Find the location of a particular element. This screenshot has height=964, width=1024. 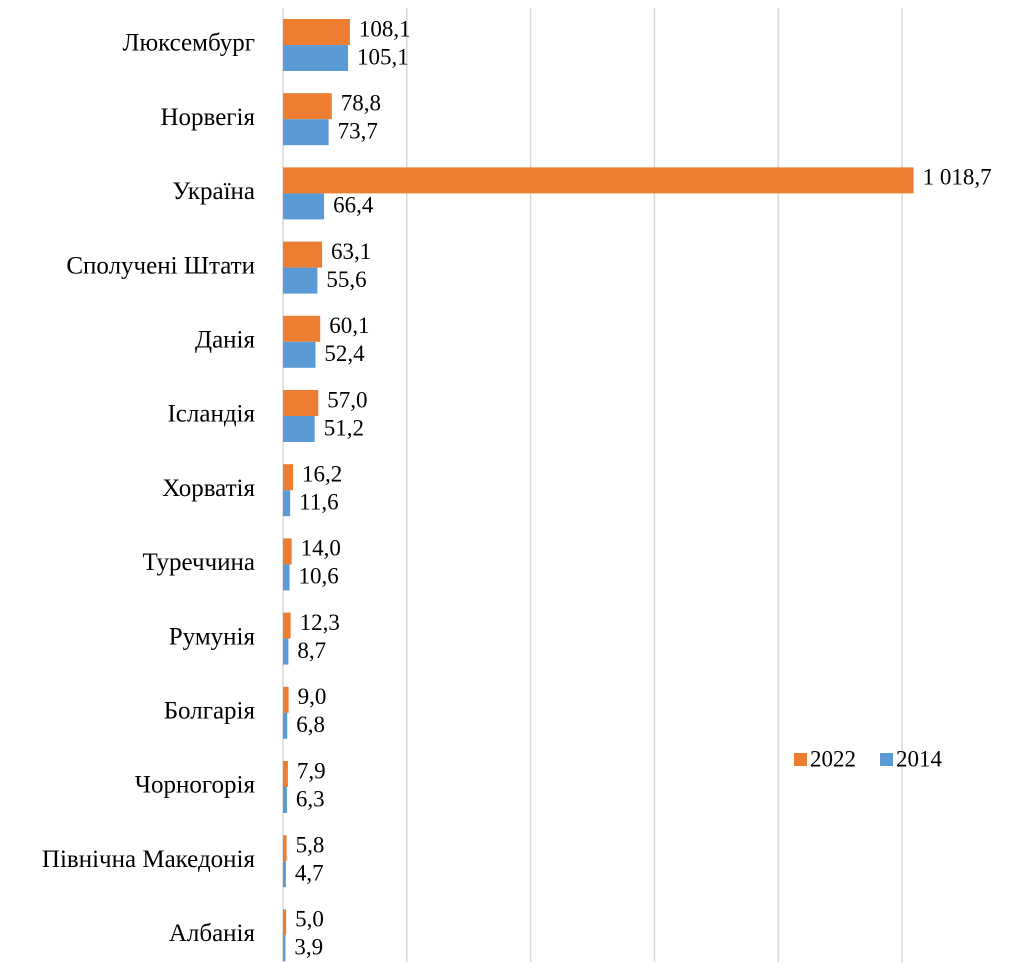

y-tick-label: Албанія is located at coordinates (212, 933).